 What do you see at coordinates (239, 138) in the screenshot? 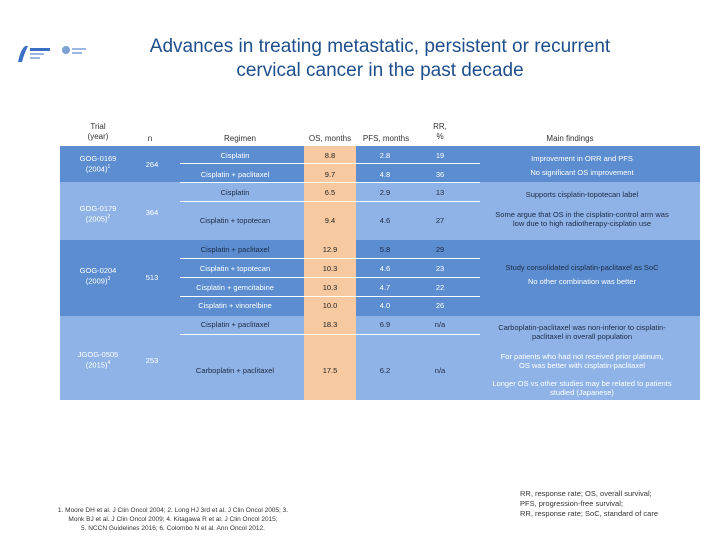
I see `col-header-regimen: Regimen` at bounding box center [239, 138].